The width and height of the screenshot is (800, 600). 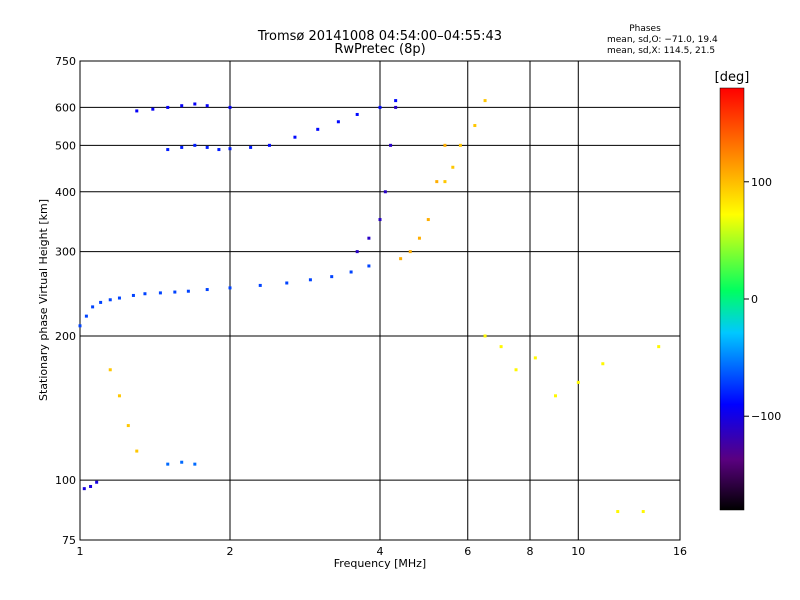 What do you see at coordinates (65, 480) in the screenshot?
I see `y-tick-label: 100` at bounding box center [65, 480].